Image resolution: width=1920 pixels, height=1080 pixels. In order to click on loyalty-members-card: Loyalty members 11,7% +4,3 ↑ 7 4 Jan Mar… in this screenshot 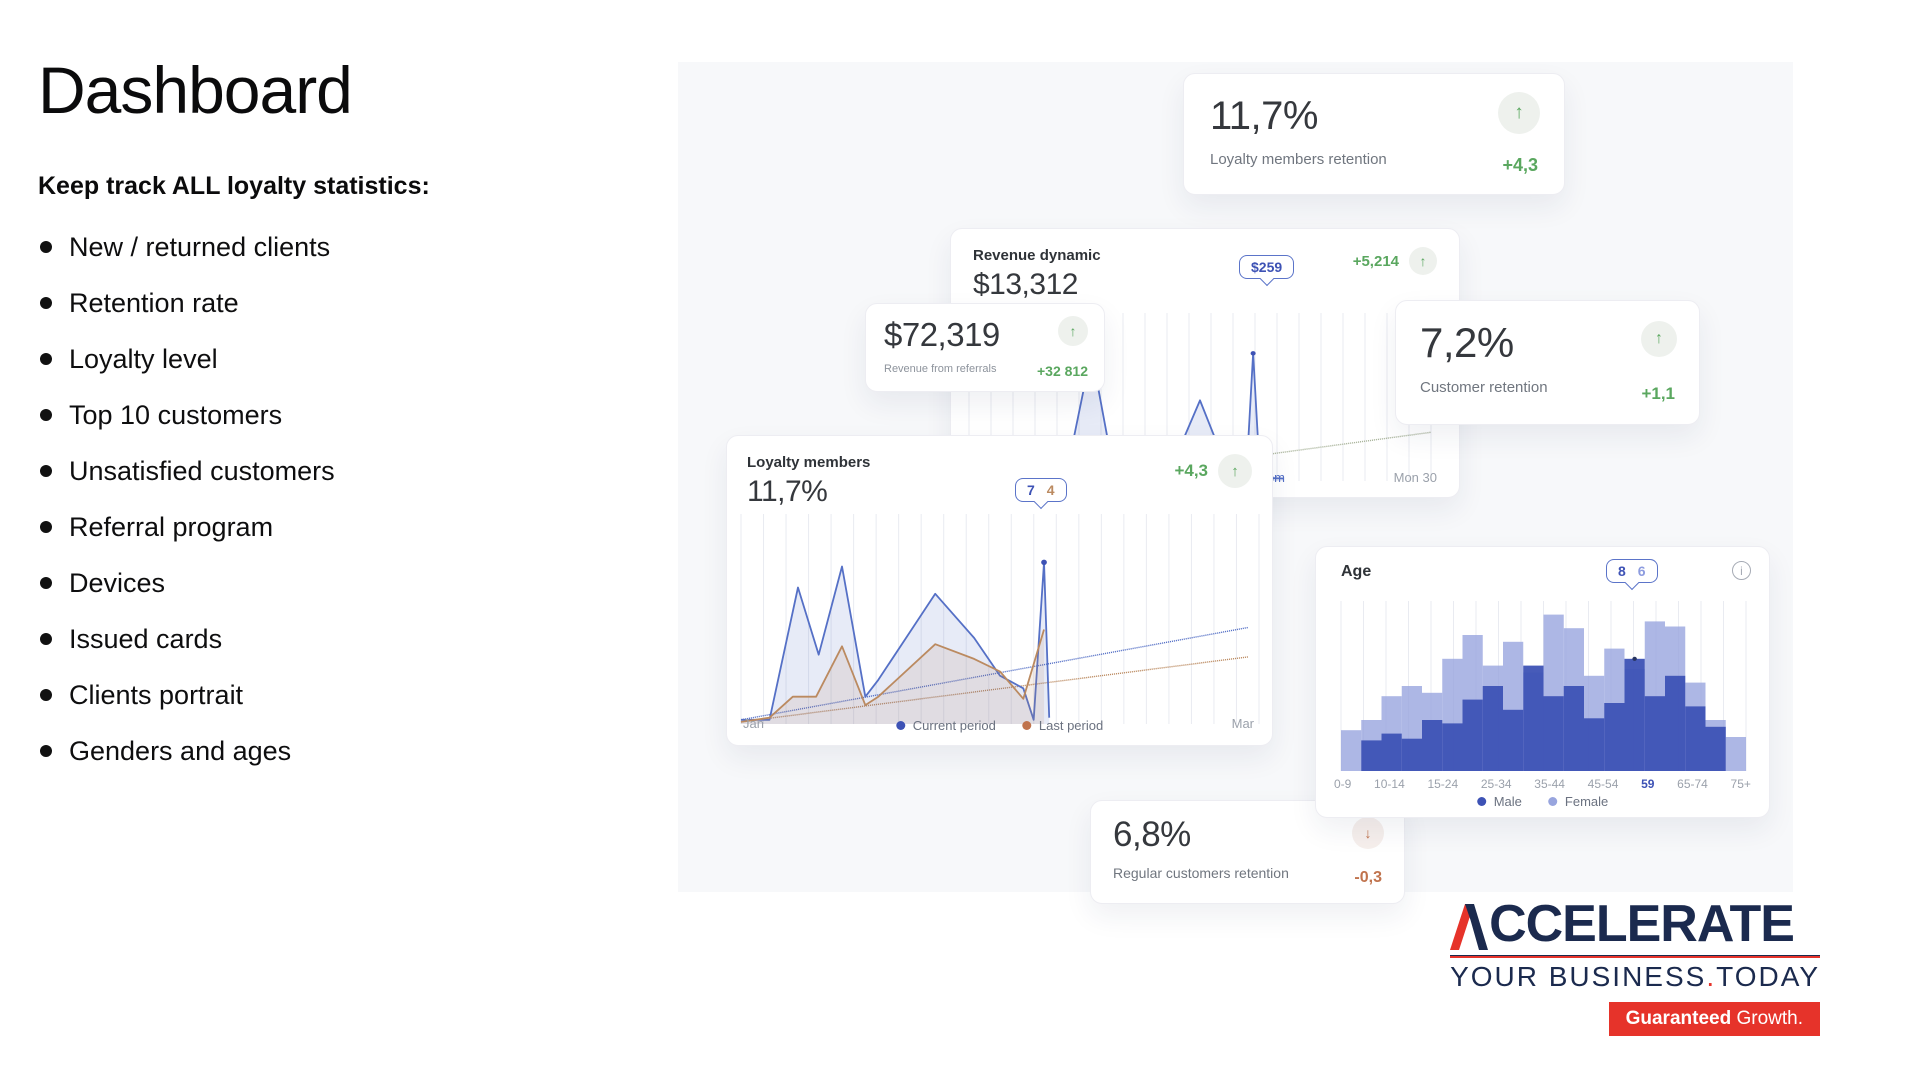, I will do `click(999, 590)`.